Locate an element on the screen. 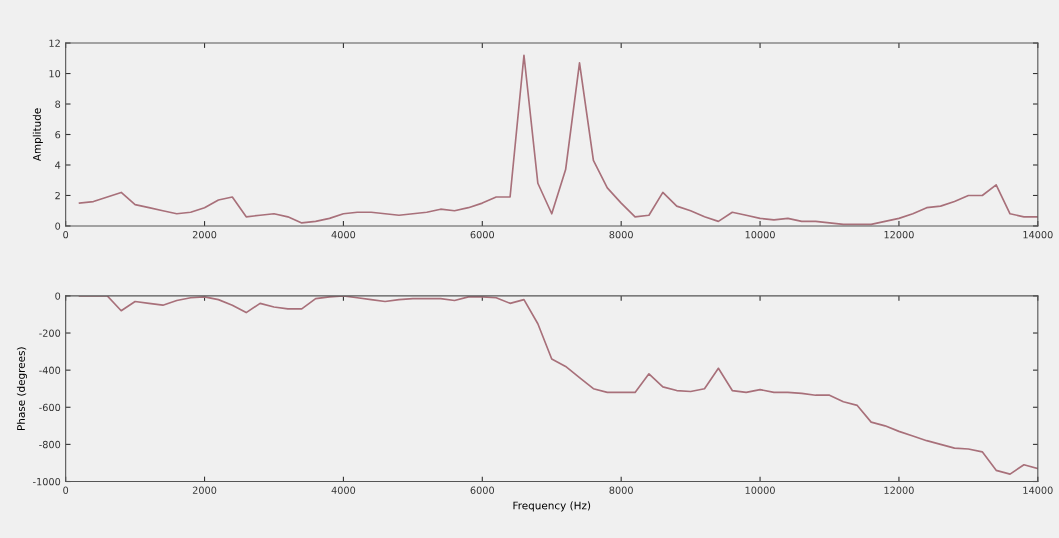 Image resolution: width=1059 pixels, height=538 pixels. y-tick-label: 6 is located at coordinates (58, 134).